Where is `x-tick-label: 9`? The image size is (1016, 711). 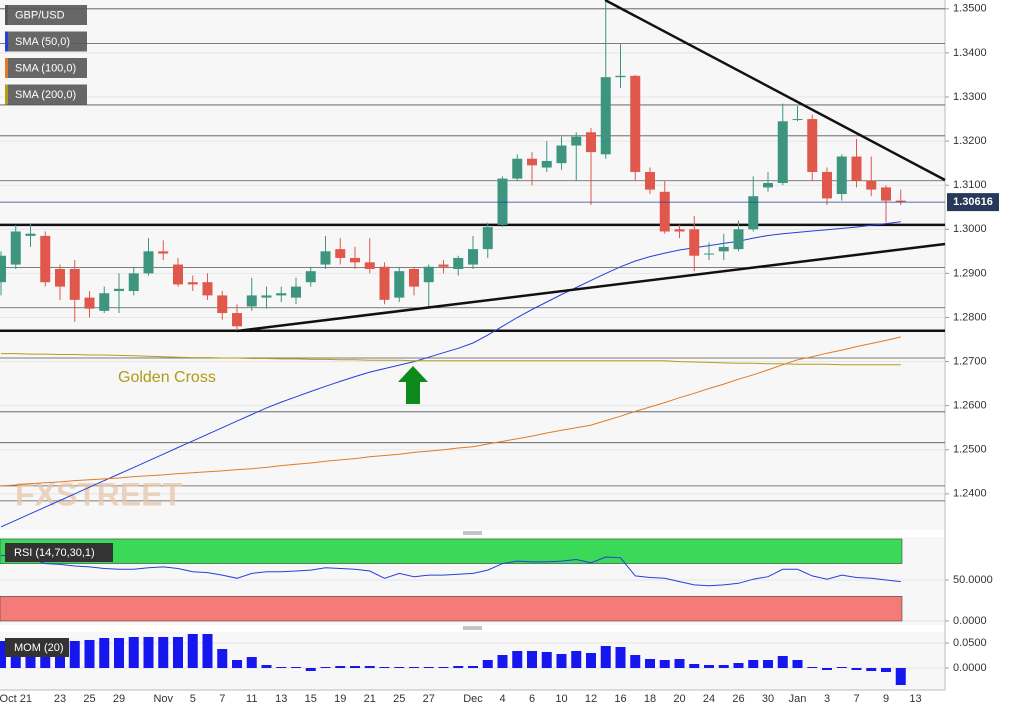 x-tick-label: 9 is located at coordinates (886, 699).